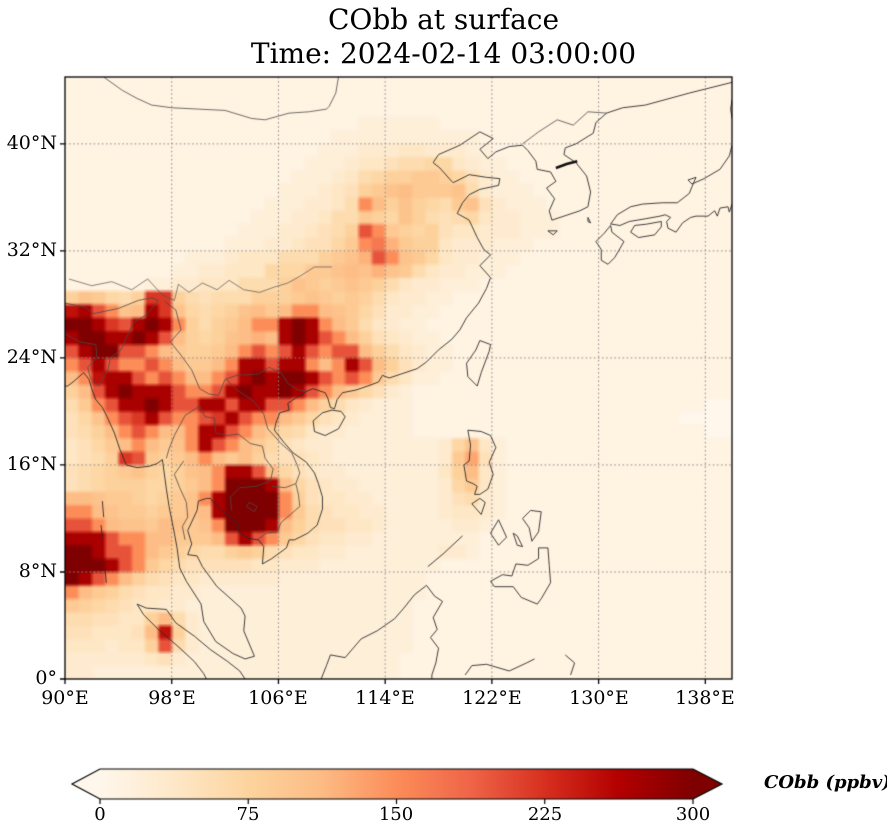 The image size is (887, 836). What do you see at coordinates (248, 814) in the screenshot?
I see `colorbar-tick-label: 75` at bounding box center [248, 814].